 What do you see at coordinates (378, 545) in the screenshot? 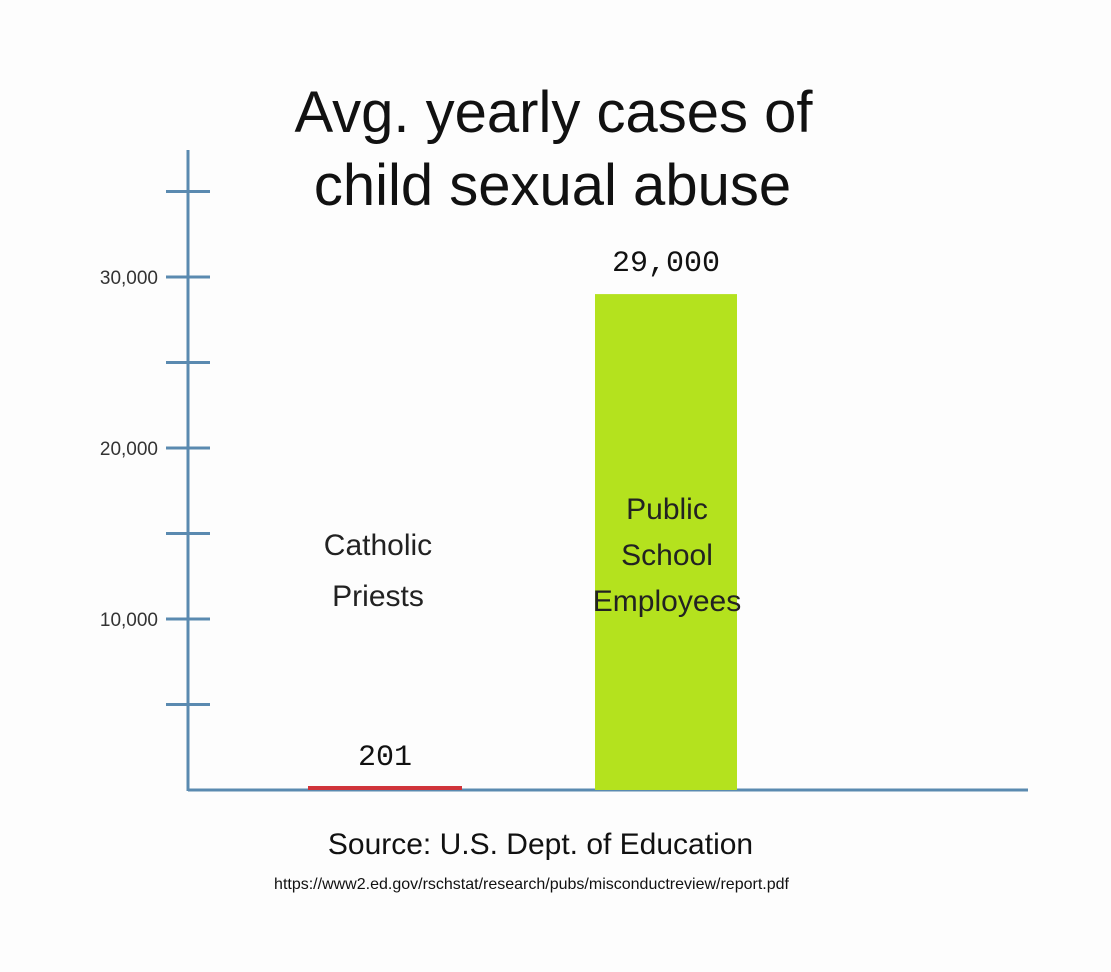
I see `category-label: Catholic` at bounding box center [378, 545].